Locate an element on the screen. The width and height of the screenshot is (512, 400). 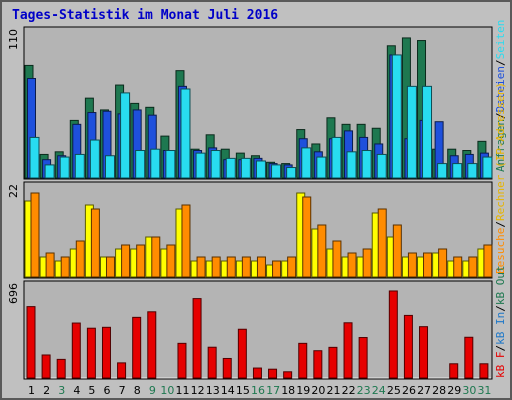
y-max-label-3: 696 is located at coordinates (13, 293).